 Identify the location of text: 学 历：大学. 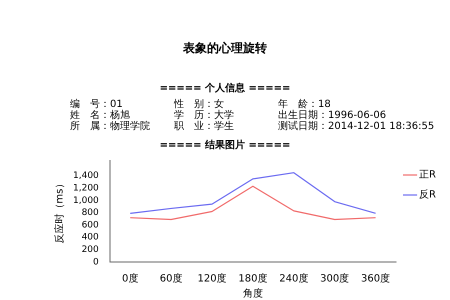
(204, 115).